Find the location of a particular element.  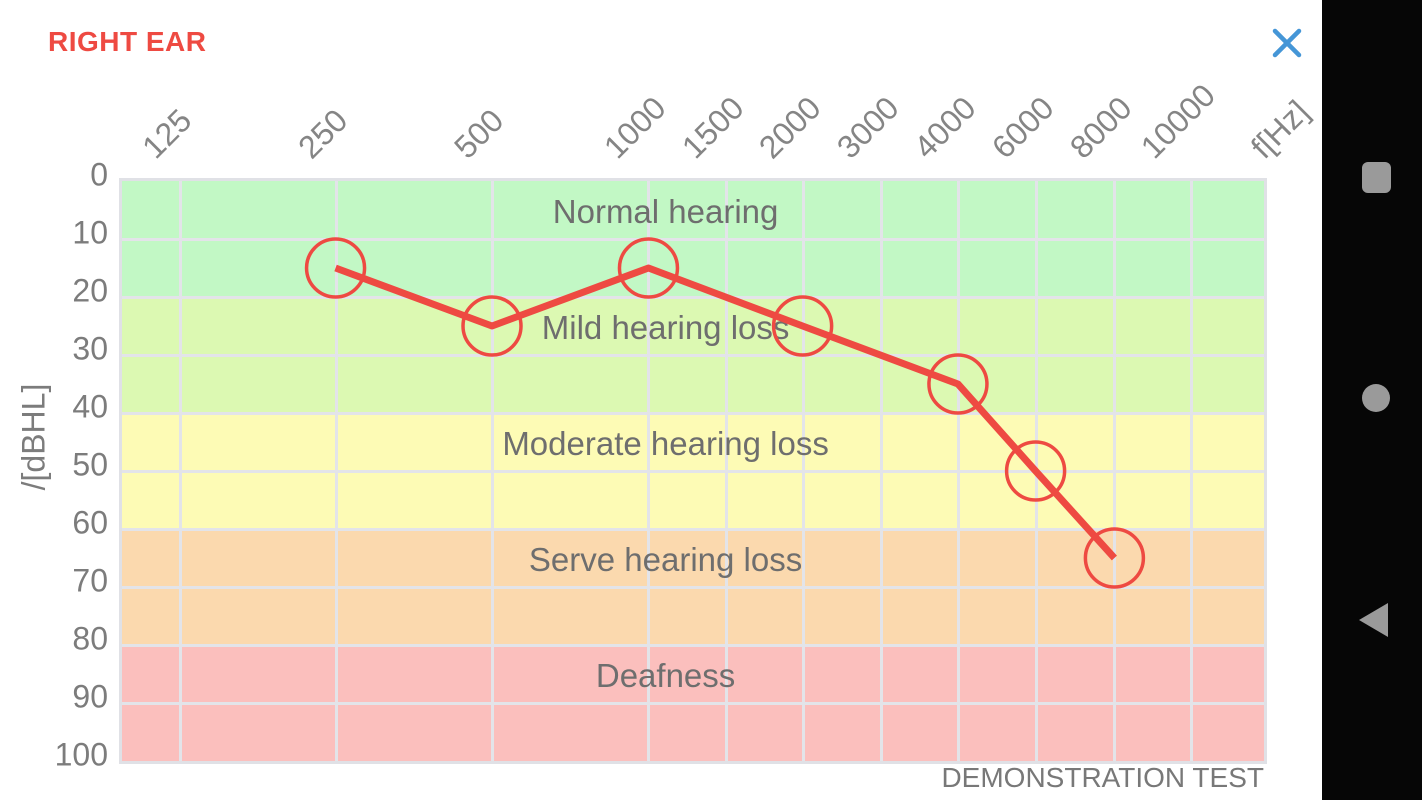

recents-square-icon is located at coordinates (1376, 177).